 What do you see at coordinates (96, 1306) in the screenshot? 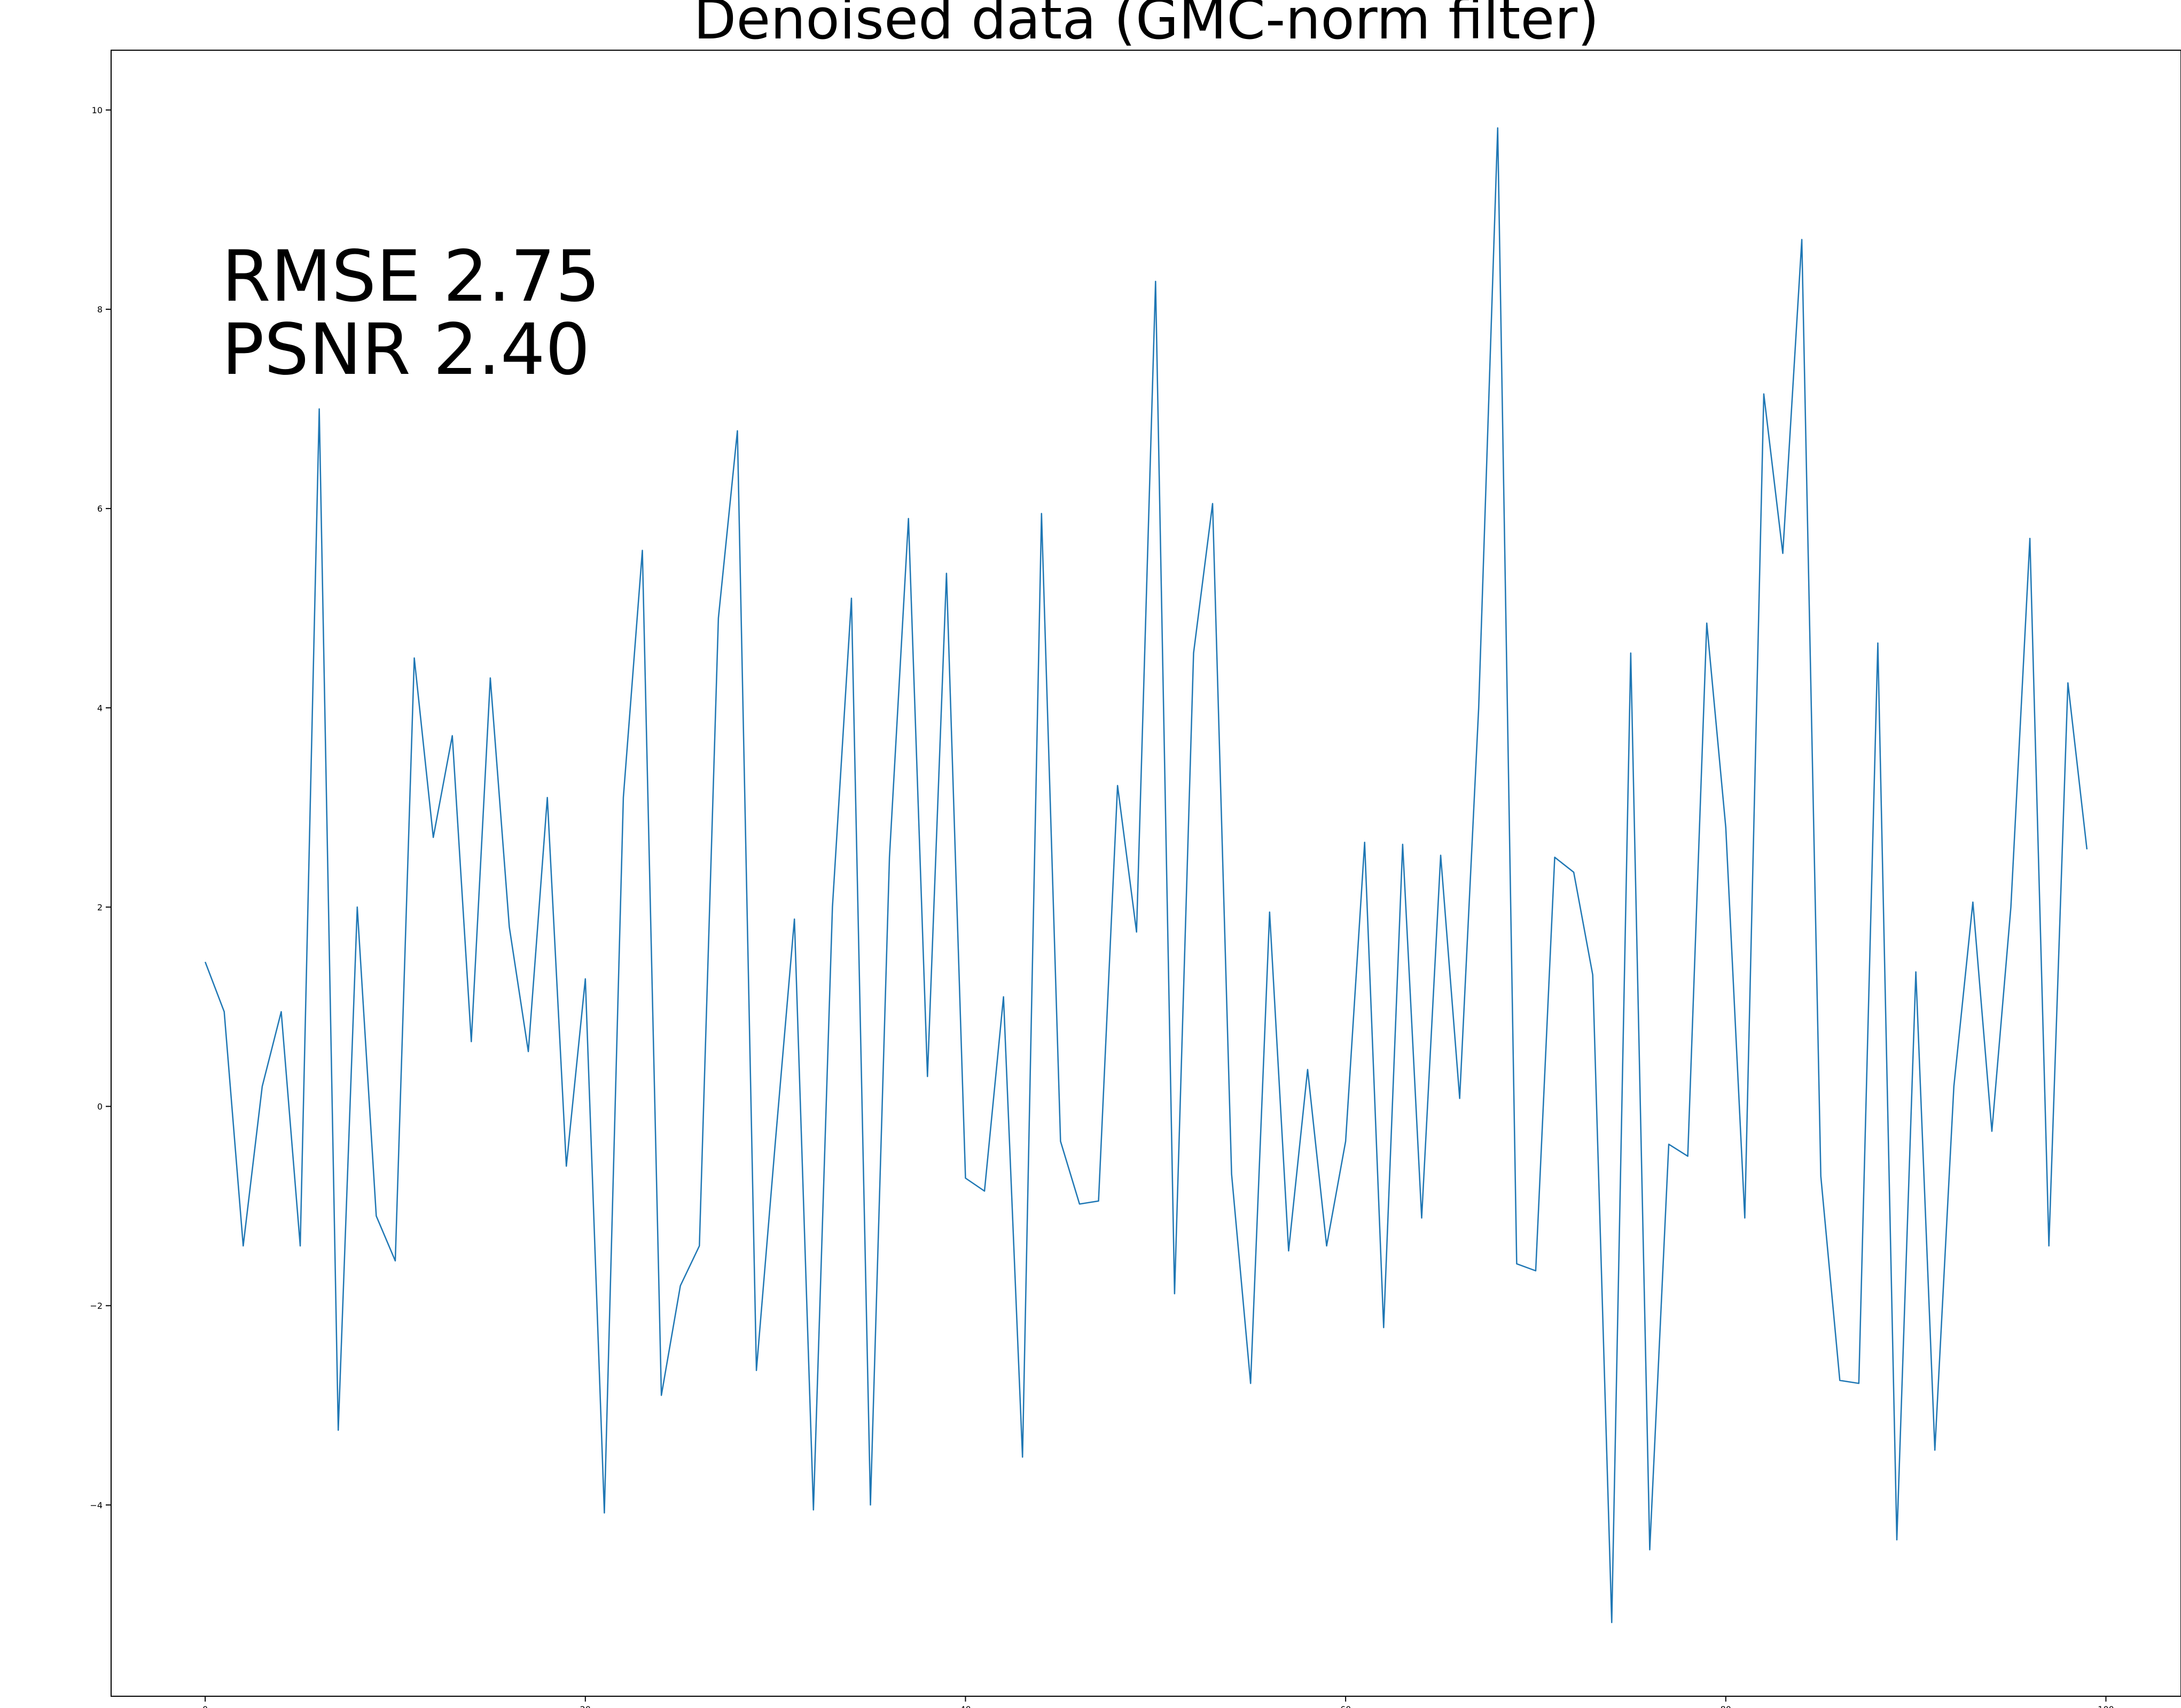
I see `y-tick-label: −2` at bounding box center [96, 1306].